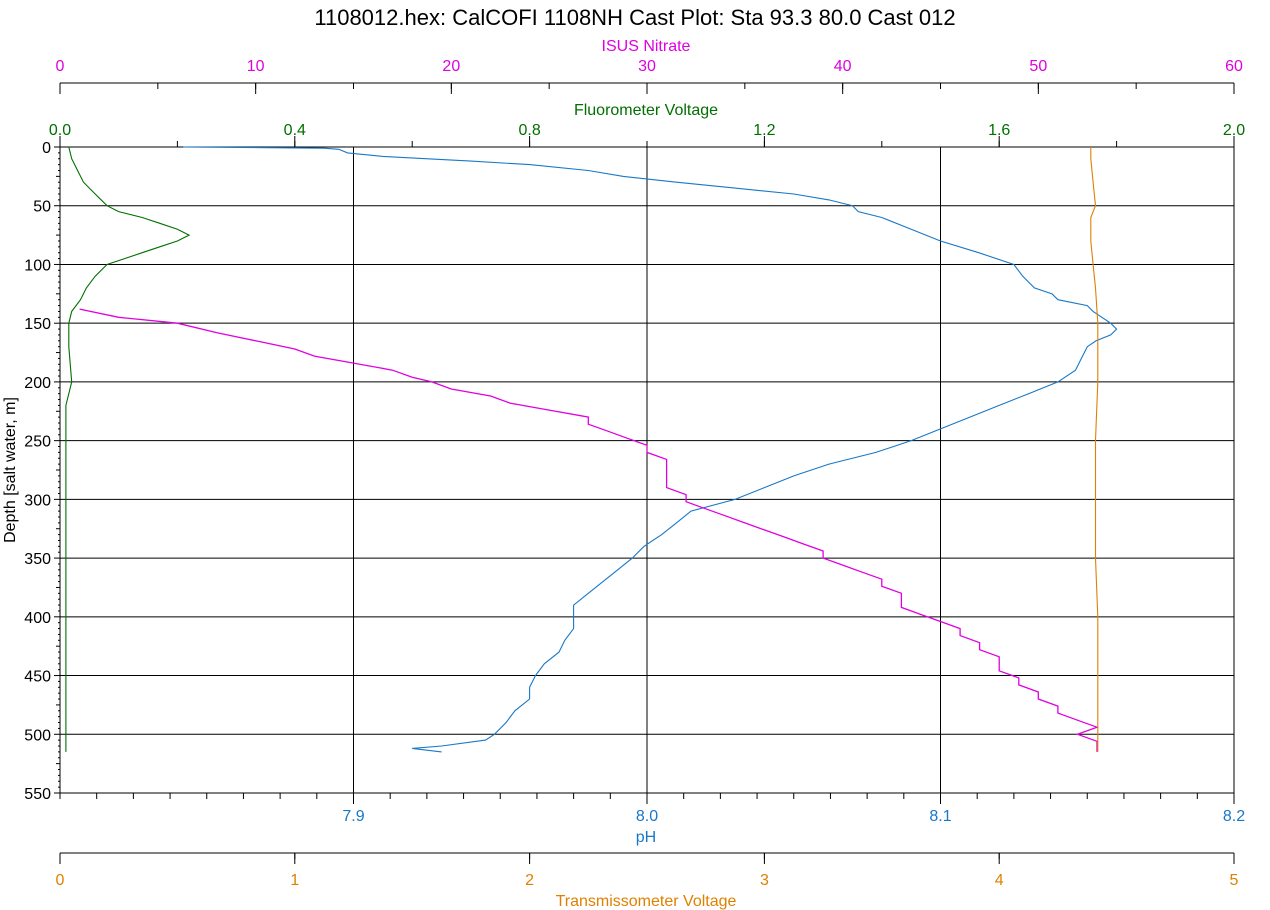 The width and height of the screenshot is (1270, 910). Describe the element at coordinates (42, 207) in the screenshot. I see `depth-tick-label: 50` at that location.